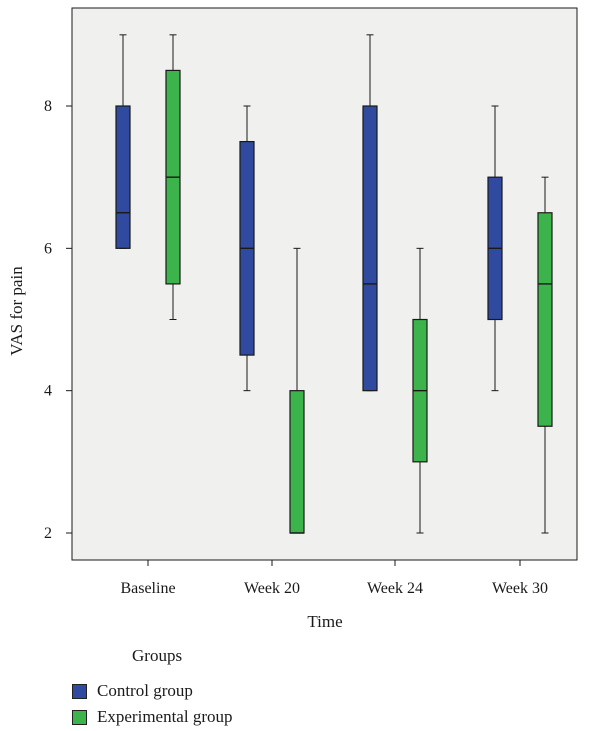 Image resolution: width=589 pixels, height=731 pixels. Describe the element at coordinates (324, 621) in the screenshot. I see `x-axis-title: Time` at that location.